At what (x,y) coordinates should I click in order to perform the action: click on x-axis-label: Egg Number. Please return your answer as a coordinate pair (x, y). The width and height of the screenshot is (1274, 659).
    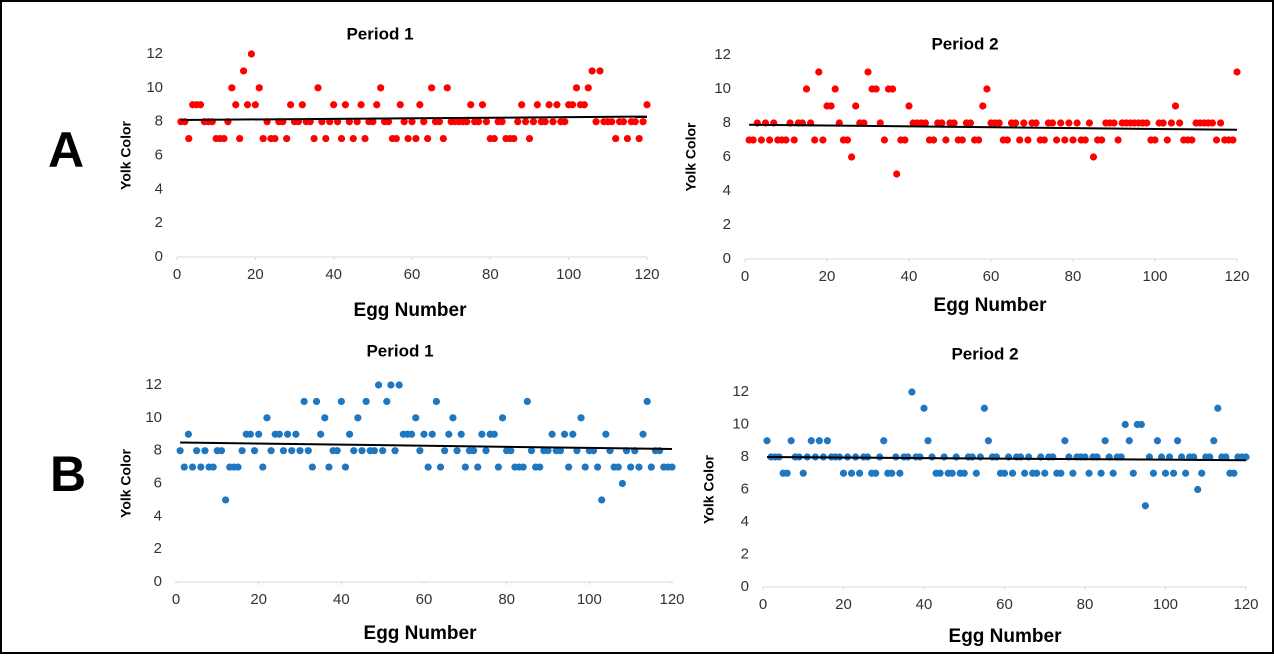
    Looking at the image, I should click on (411, 310).